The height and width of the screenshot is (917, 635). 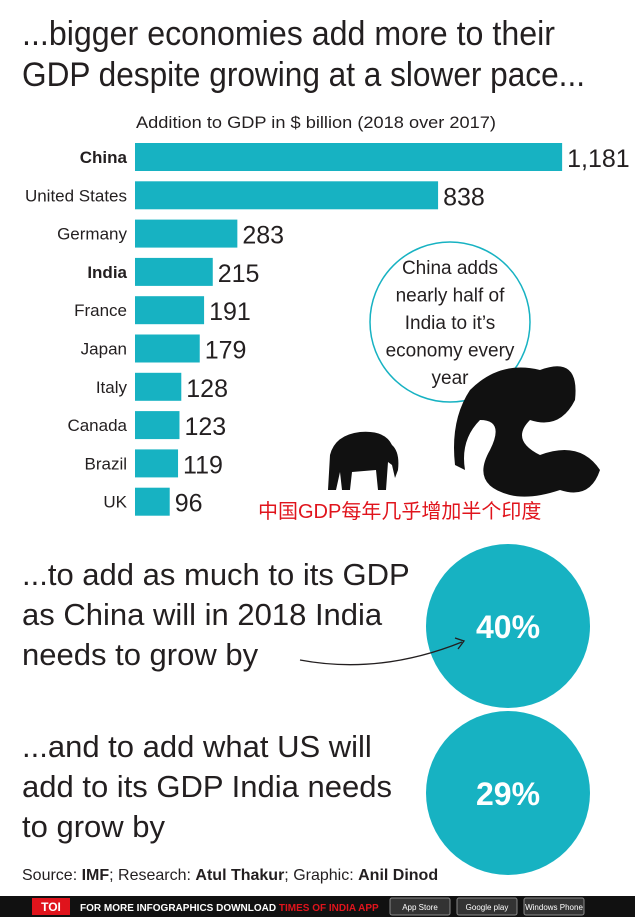 I want to click on category-label: Brazil, so click(x=105, y=463).